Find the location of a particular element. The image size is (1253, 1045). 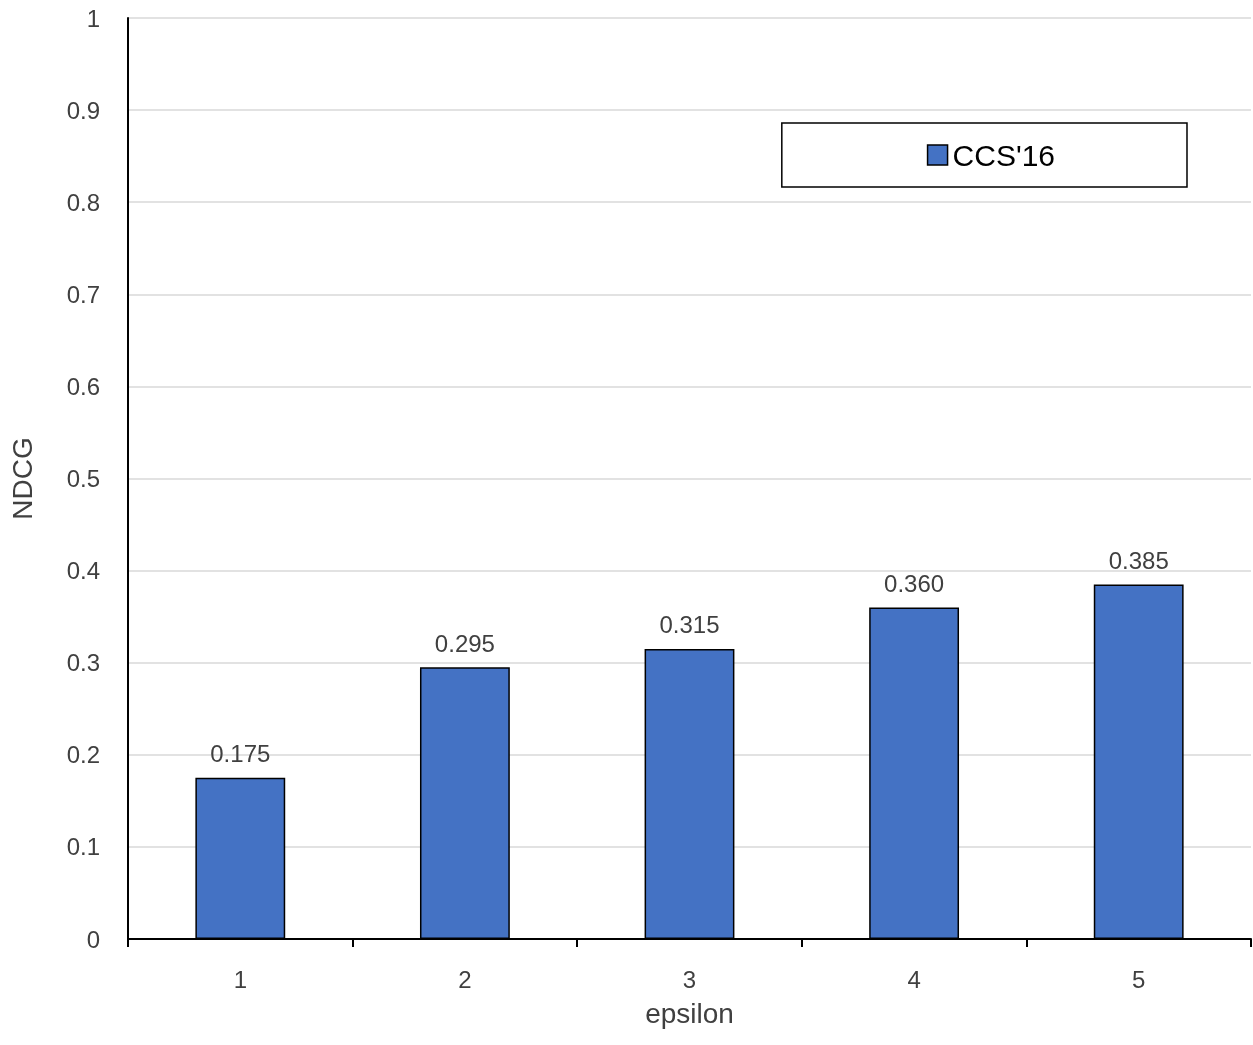

y-tick-label: 0.9 is located at coordinates (83, 110).